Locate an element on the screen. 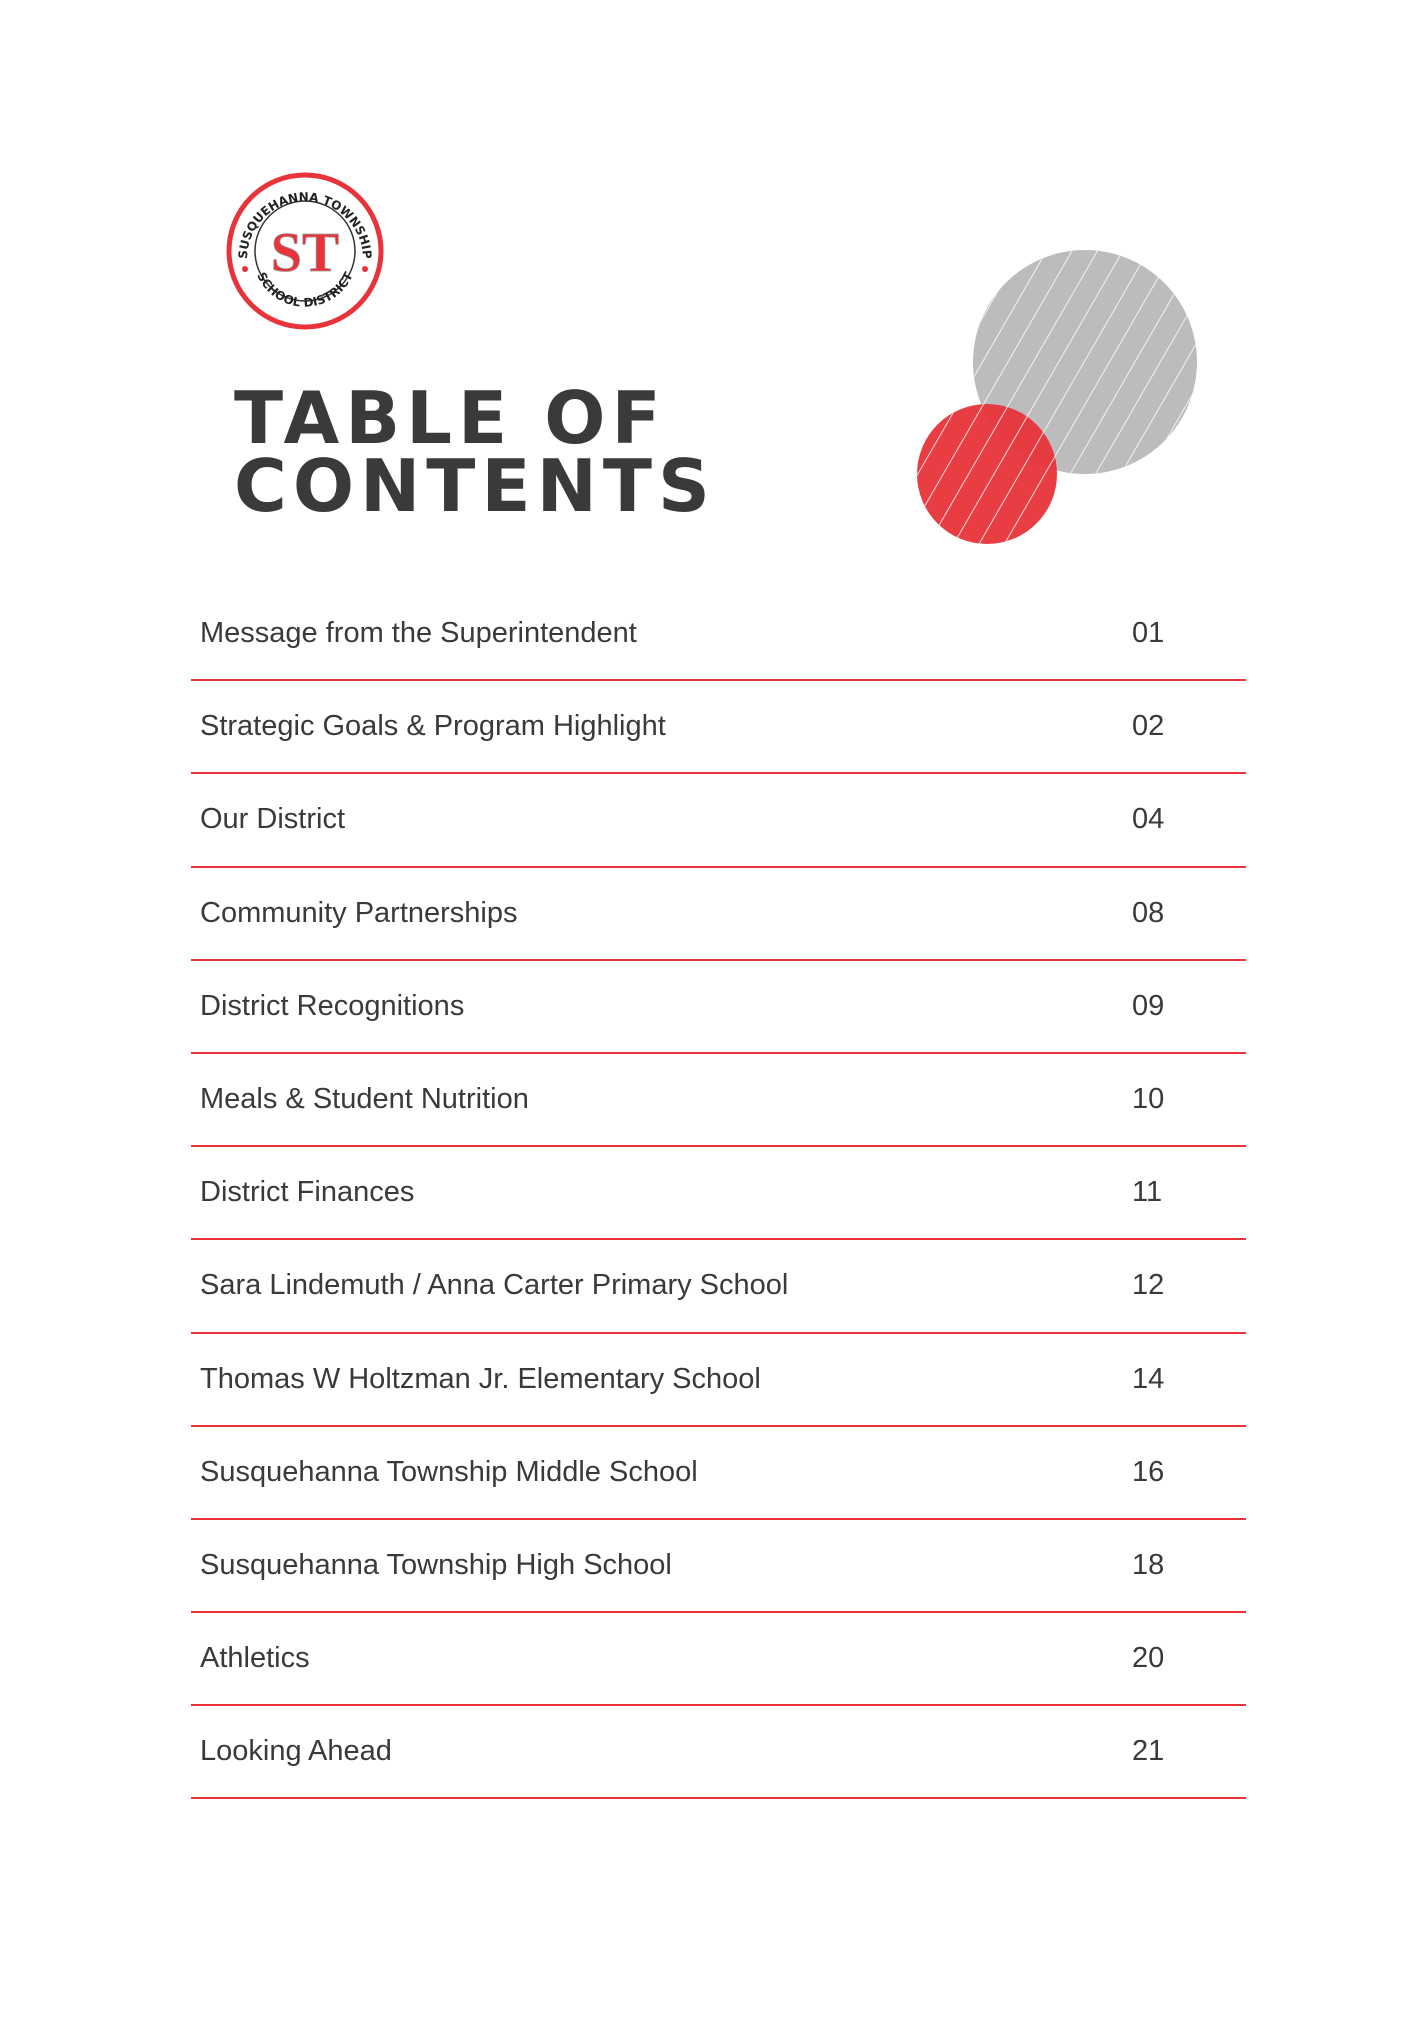  red-circle is located at coordinates (987, 474).